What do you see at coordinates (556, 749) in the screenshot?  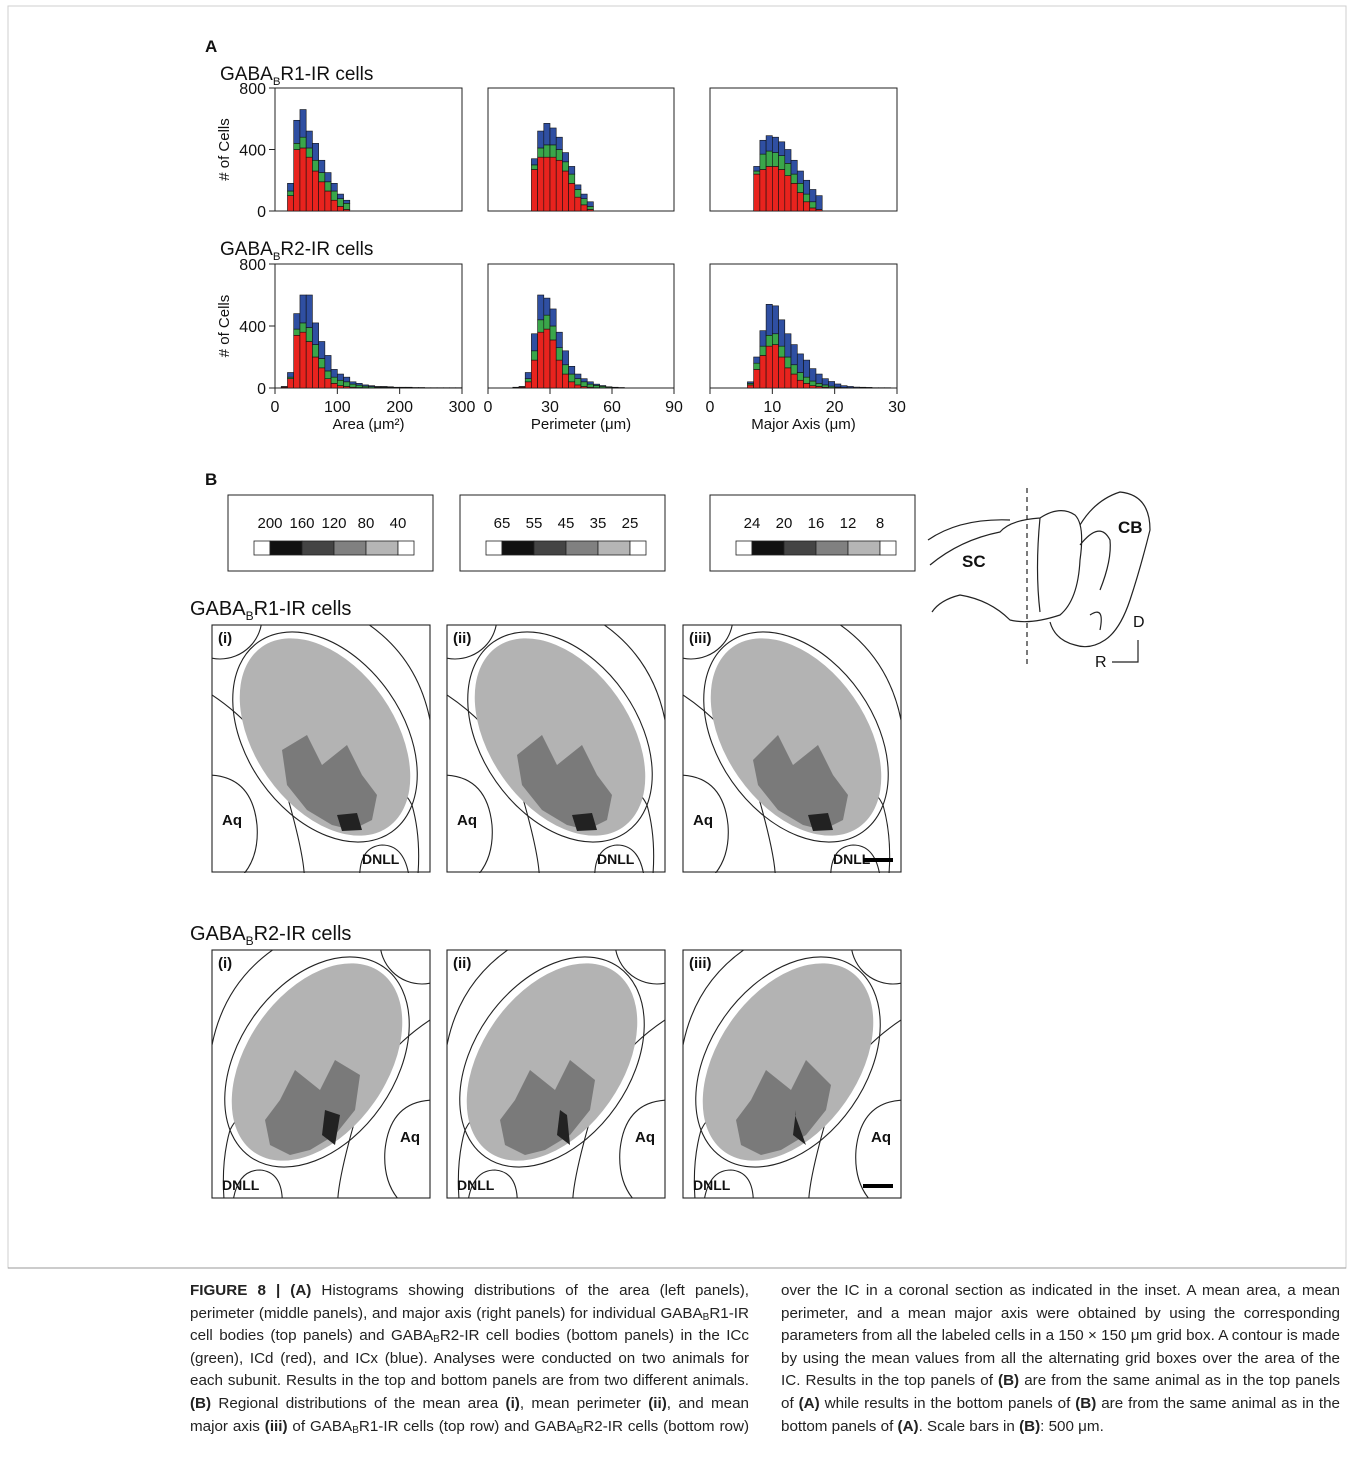 I see `map-shapes` at bounding box center [556, 749].